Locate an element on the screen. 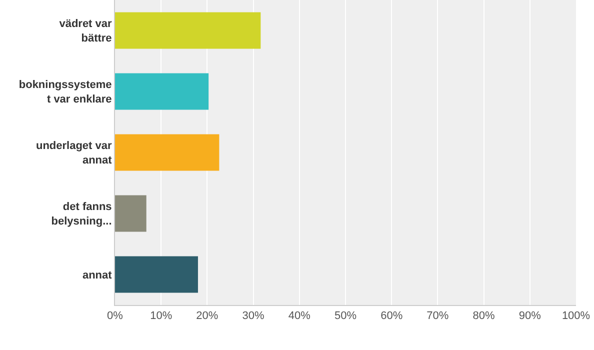 This screenshot has width=594, height=350. x-tick-label: 60% is located at coordinates (391, 316).